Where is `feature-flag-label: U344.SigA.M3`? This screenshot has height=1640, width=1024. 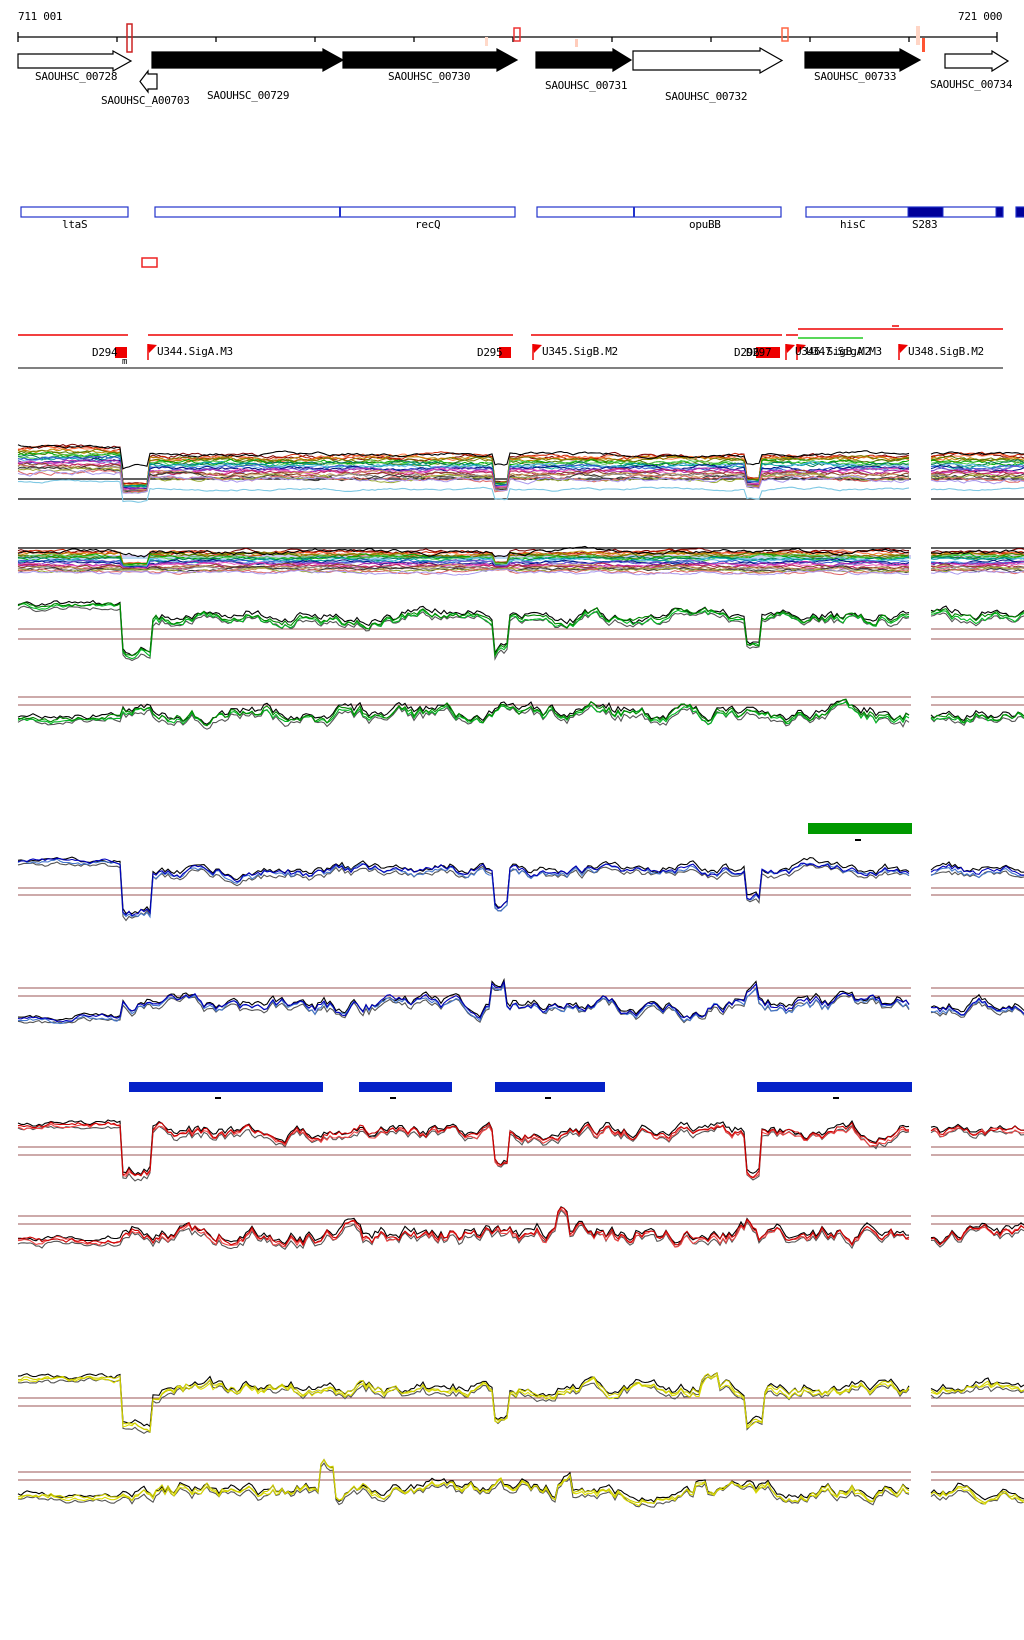 feature-flag-label: U344.SigA.M3 is located at coordinates (195, 351).